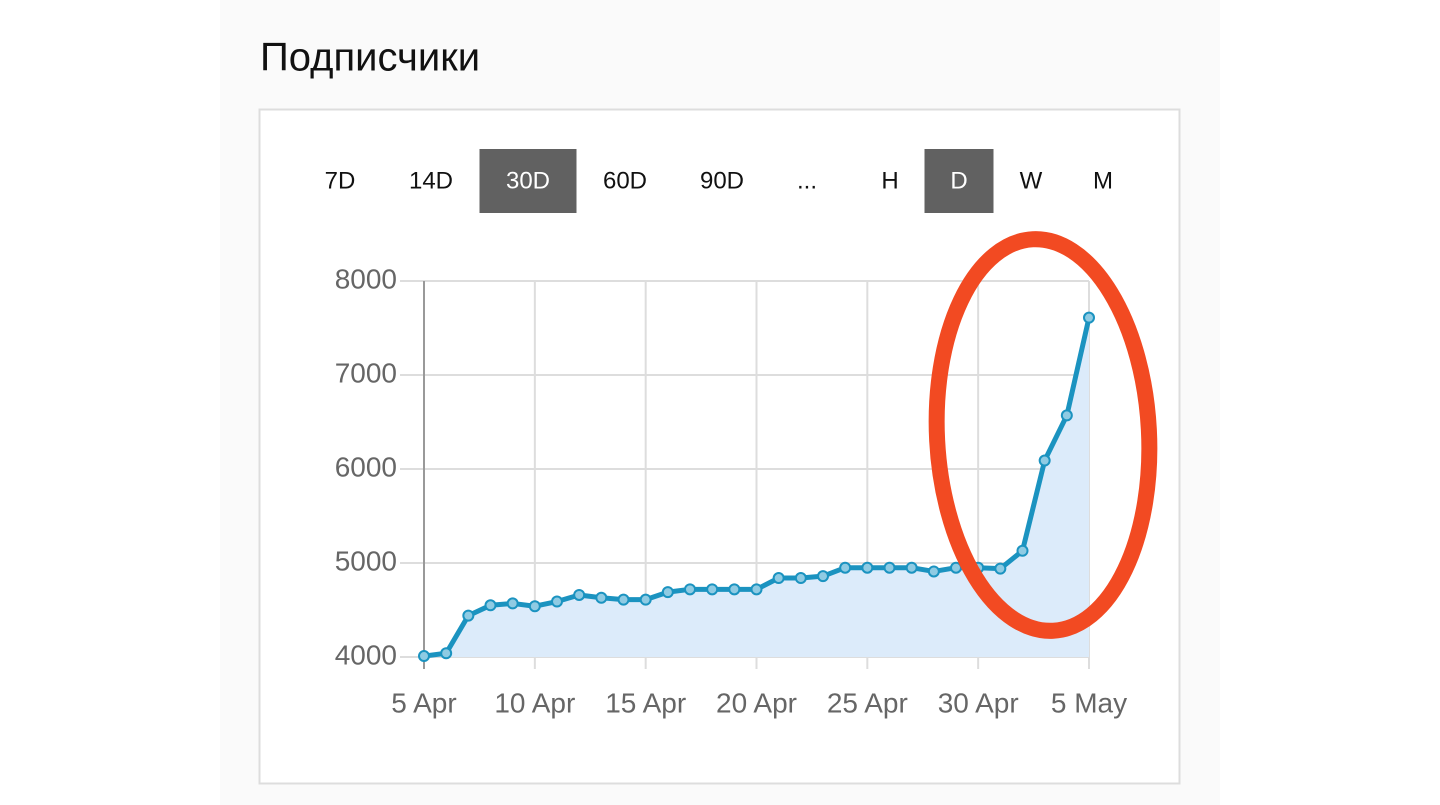  I want to click on y-tick-label: 8000, so click(366, 278).